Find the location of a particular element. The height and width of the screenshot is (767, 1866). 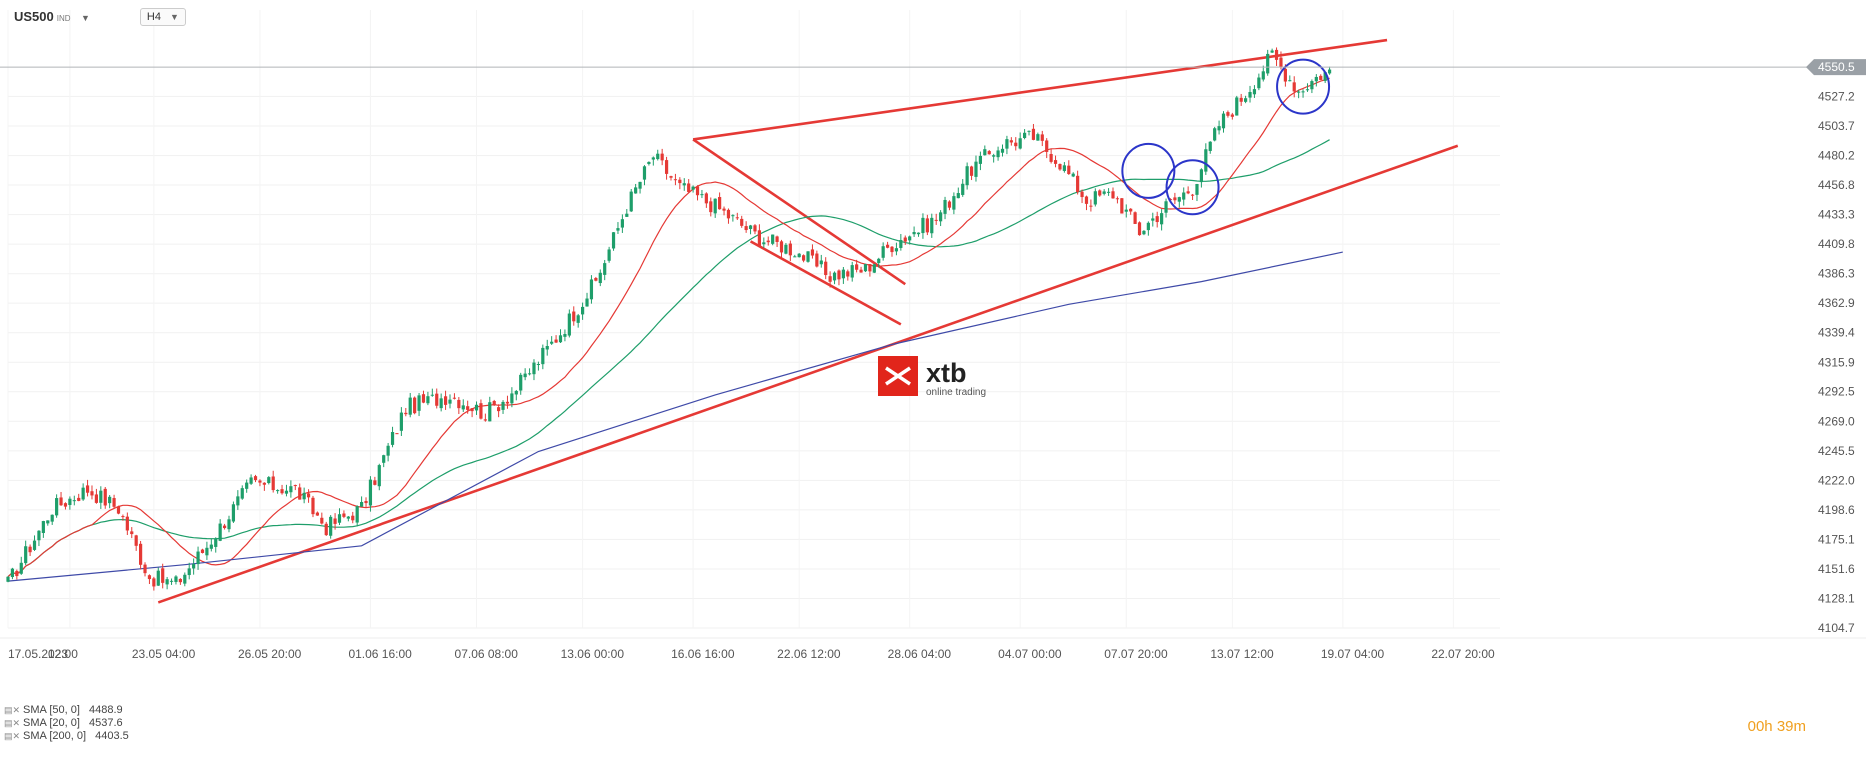

y-tick-label: 4409.8 is located at coordinates (1836, 244).